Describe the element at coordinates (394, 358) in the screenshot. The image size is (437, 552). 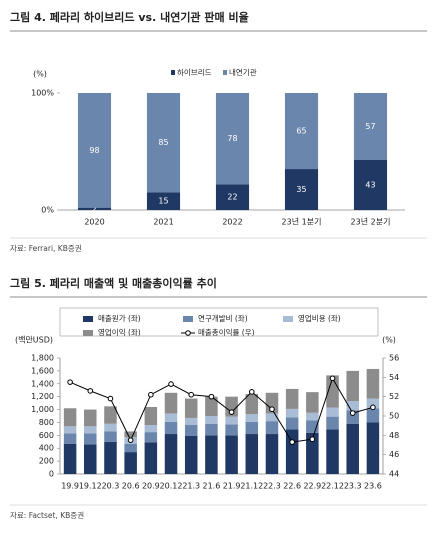
I see `y2-tick-label: 56` at that location.